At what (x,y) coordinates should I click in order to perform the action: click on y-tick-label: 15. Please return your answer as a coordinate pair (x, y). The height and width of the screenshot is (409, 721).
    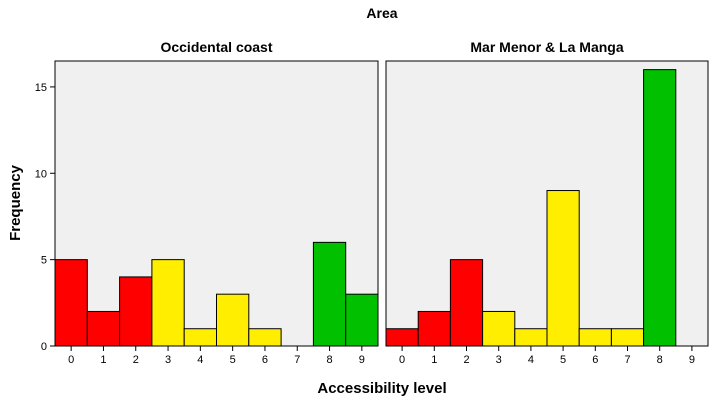
    Looking at the image, I should click on (41, 88).